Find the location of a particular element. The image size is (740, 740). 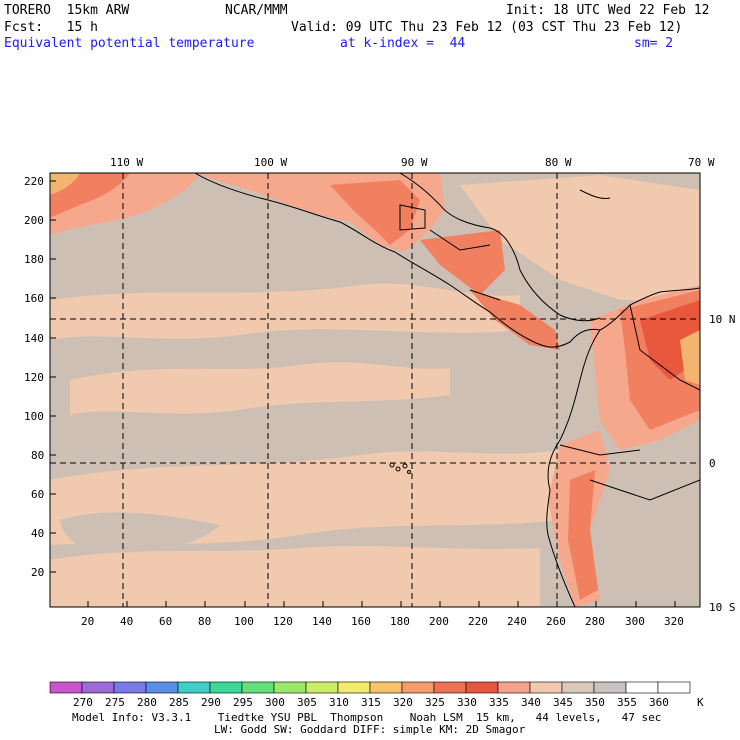

warm-band-north is located at coordinates (580, 237).